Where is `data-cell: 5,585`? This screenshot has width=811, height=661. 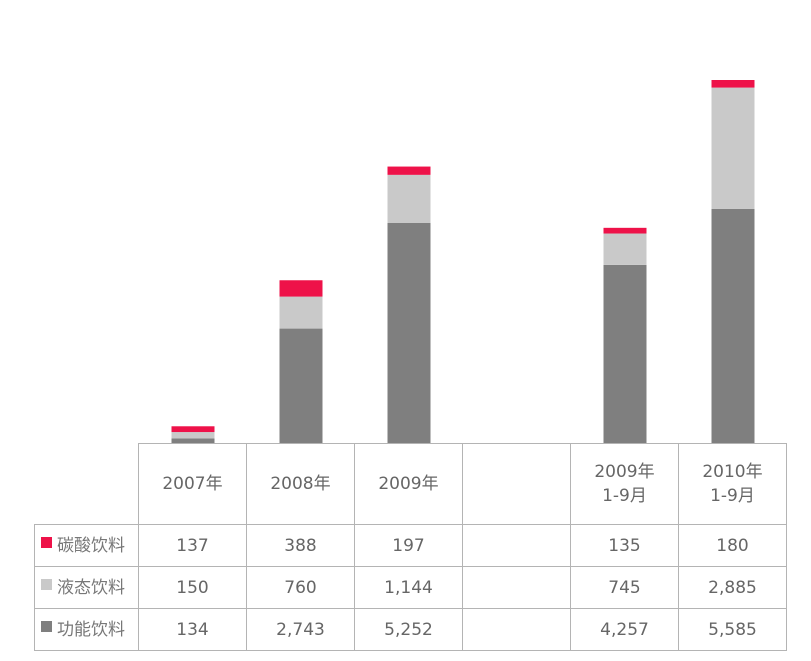 data-cell: 5,585 is located at coordinates (732, 629).